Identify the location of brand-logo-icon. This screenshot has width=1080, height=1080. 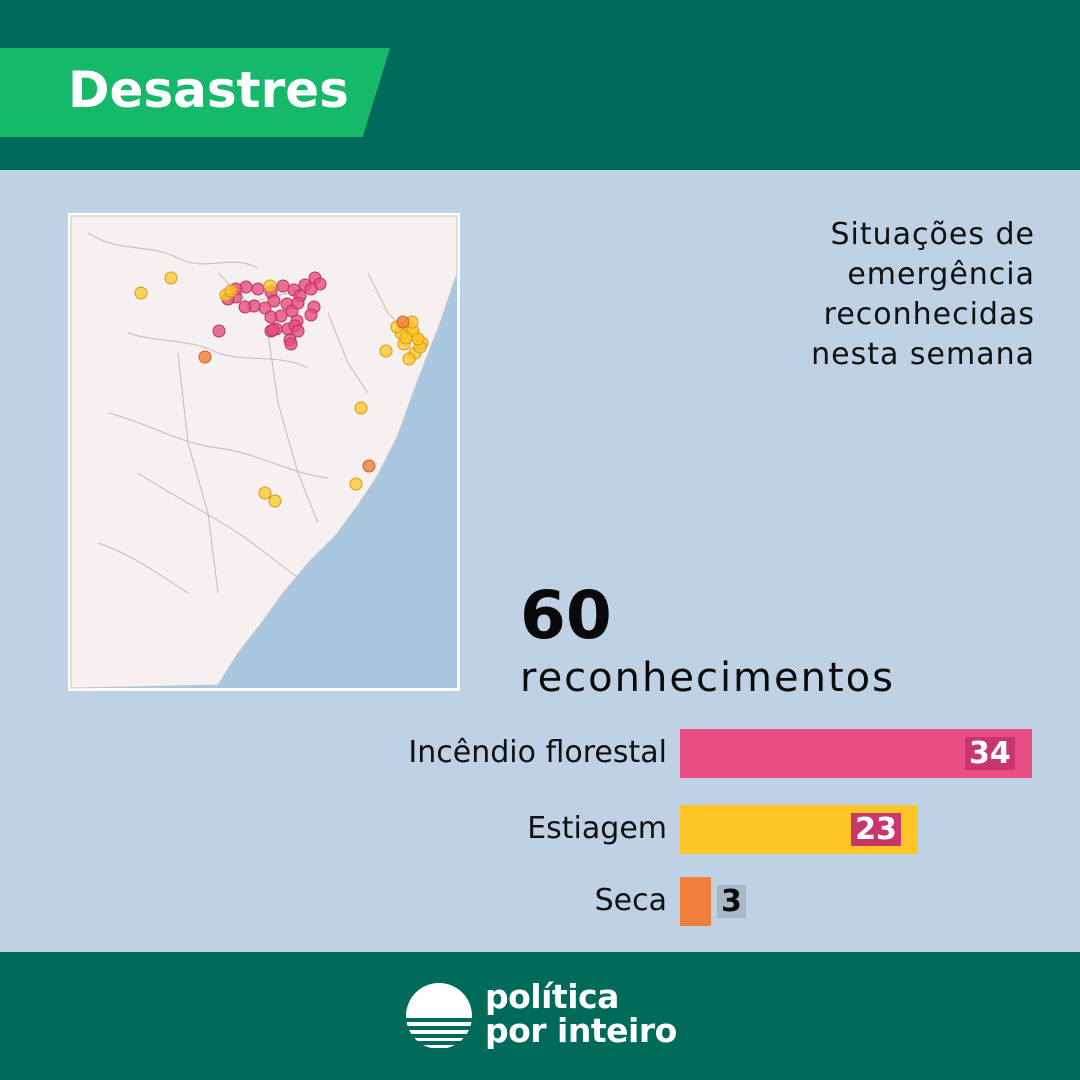
(439, 1016).